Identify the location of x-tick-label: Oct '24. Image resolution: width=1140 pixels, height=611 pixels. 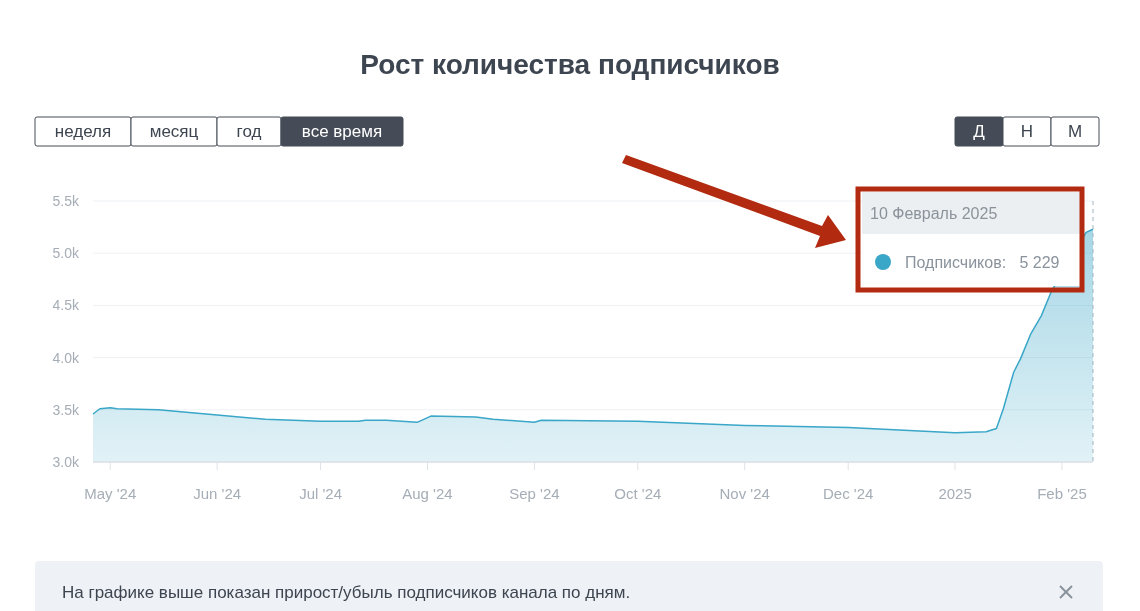
(638, 493).